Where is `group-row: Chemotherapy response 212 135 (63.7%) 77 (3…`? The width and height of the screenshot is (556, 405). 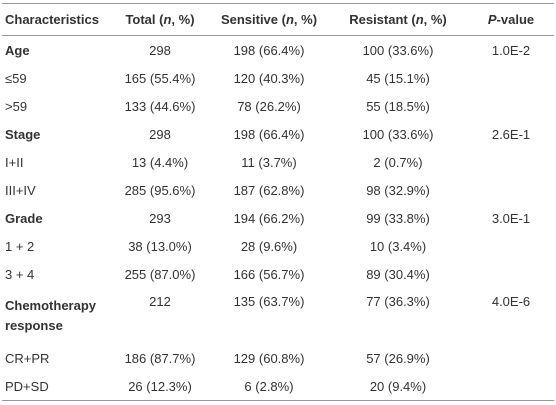
group-row: Chemotherapy response 212 135 (63.7%) 77 (3… is located at coordinates (278, 316).